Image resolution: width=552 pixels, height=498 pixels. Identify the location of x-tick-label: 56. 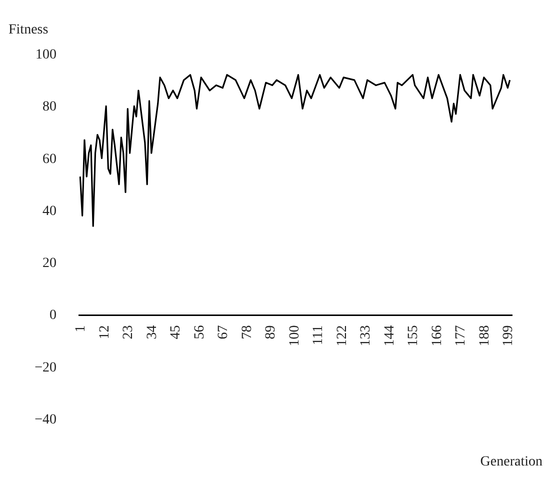
(200, 332).